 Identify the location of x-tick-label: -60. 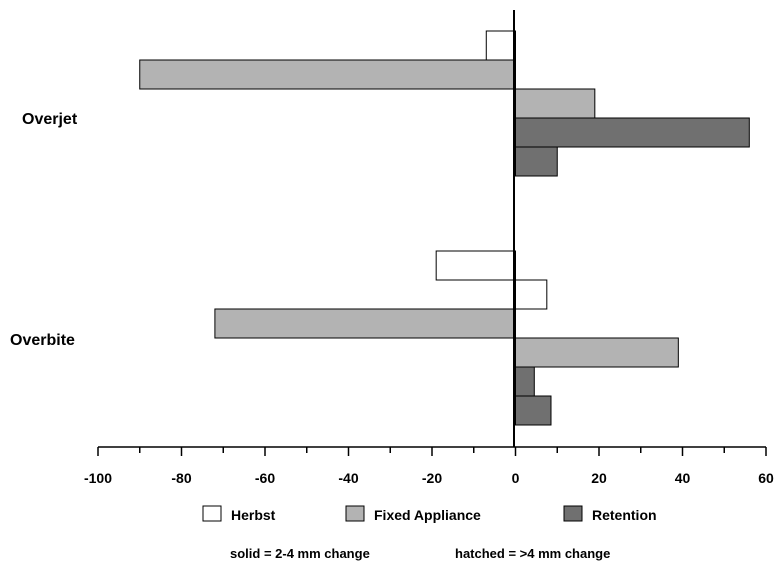
(265, 478).